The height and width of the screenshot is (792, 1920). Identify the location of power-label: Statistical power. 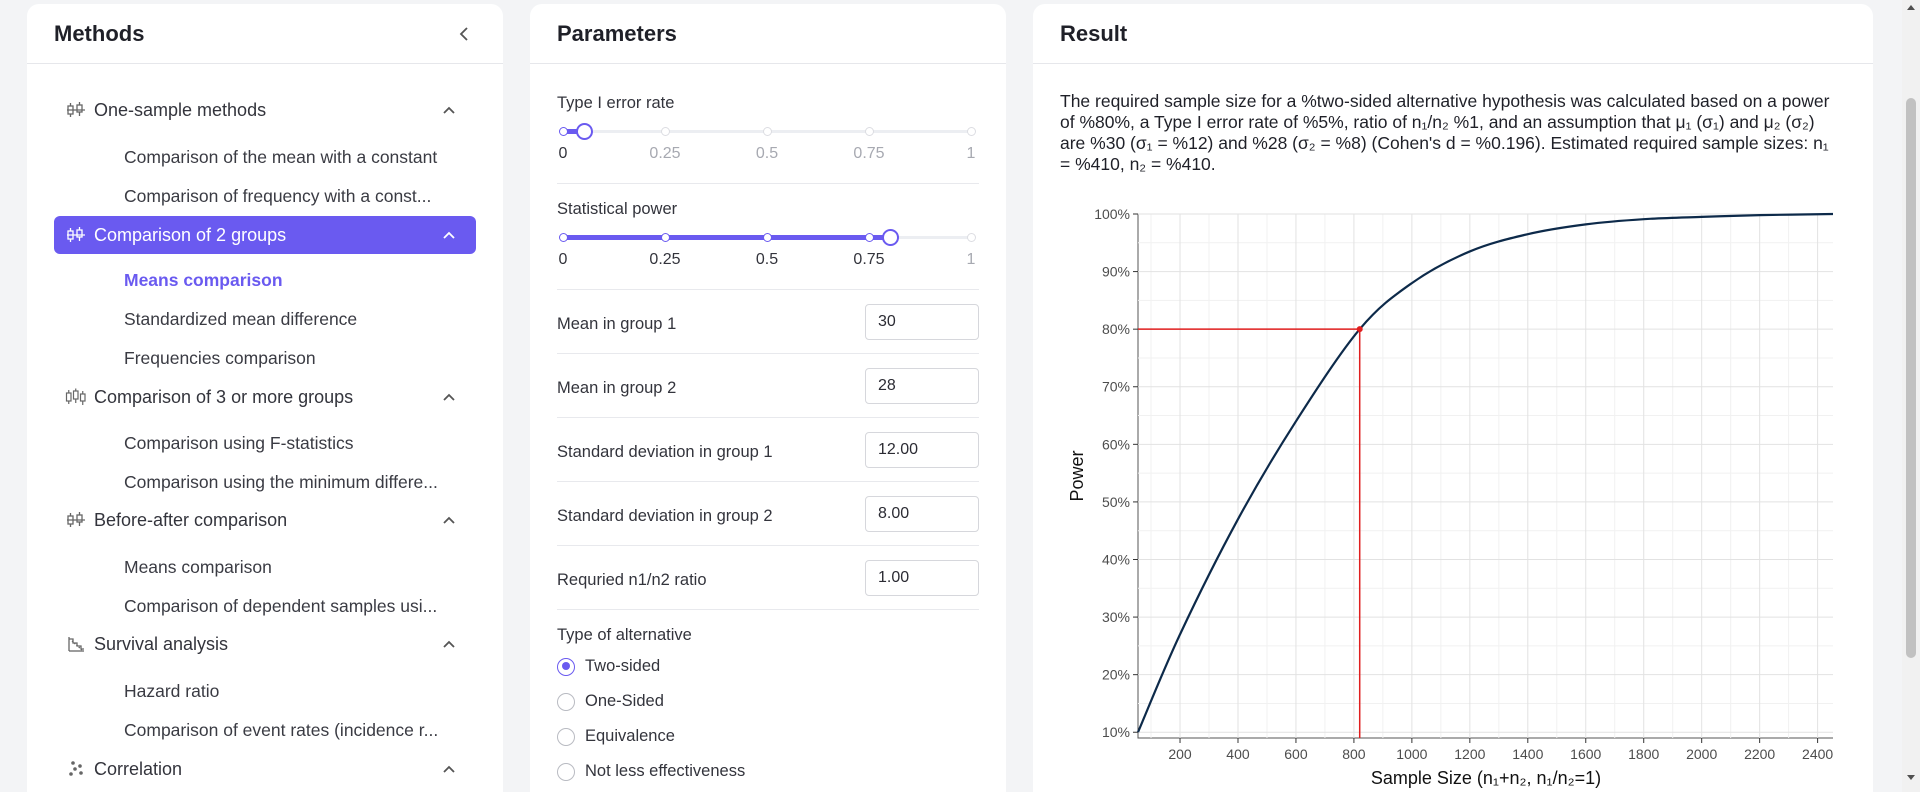
(617, 209).